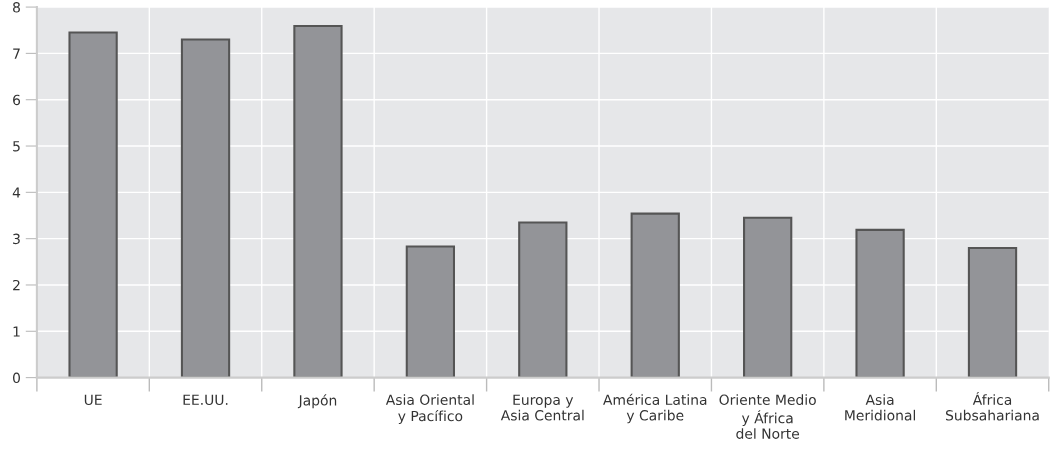 This screenshot has width=1054, height=472. What do you see at coordinates (16, 285) in the screenshot?
I see `y-tick-label: 2` at bounding box center [16, 285].